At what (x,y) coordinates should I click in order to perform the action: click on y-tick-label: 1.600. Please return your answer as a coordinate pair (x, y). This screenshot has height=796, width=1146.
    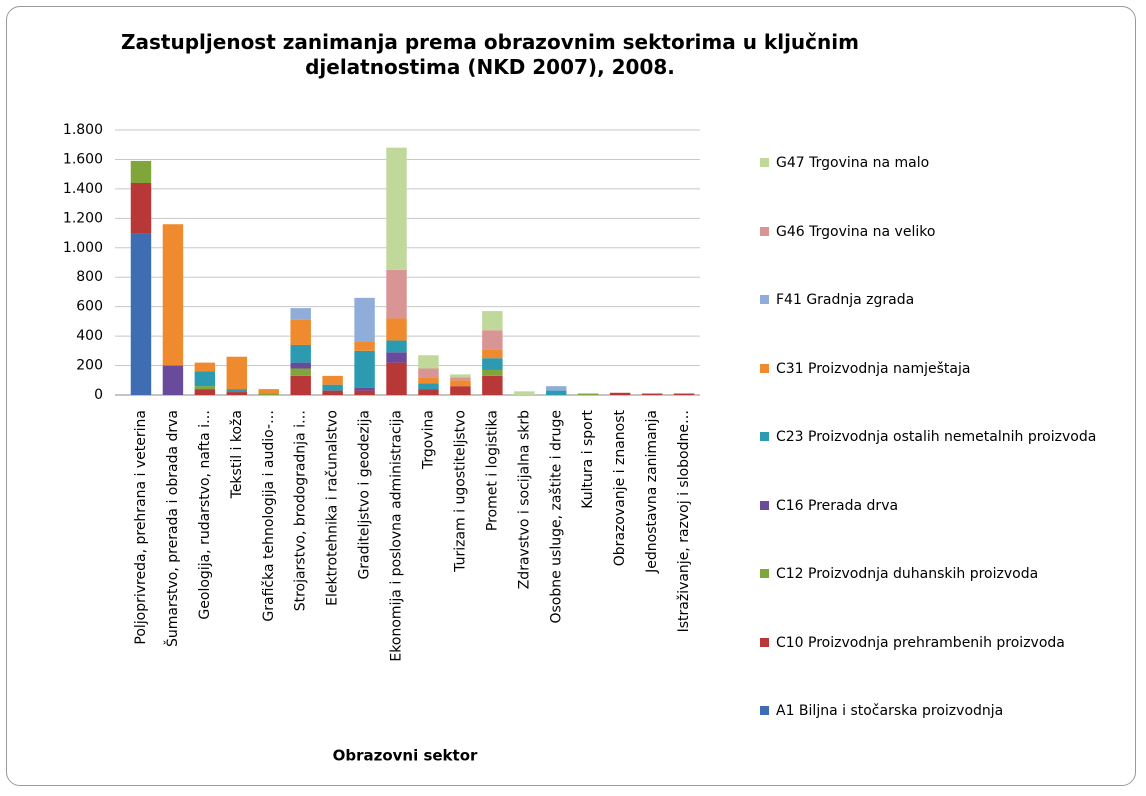
    Looking at the image, I should click on (83, 159).